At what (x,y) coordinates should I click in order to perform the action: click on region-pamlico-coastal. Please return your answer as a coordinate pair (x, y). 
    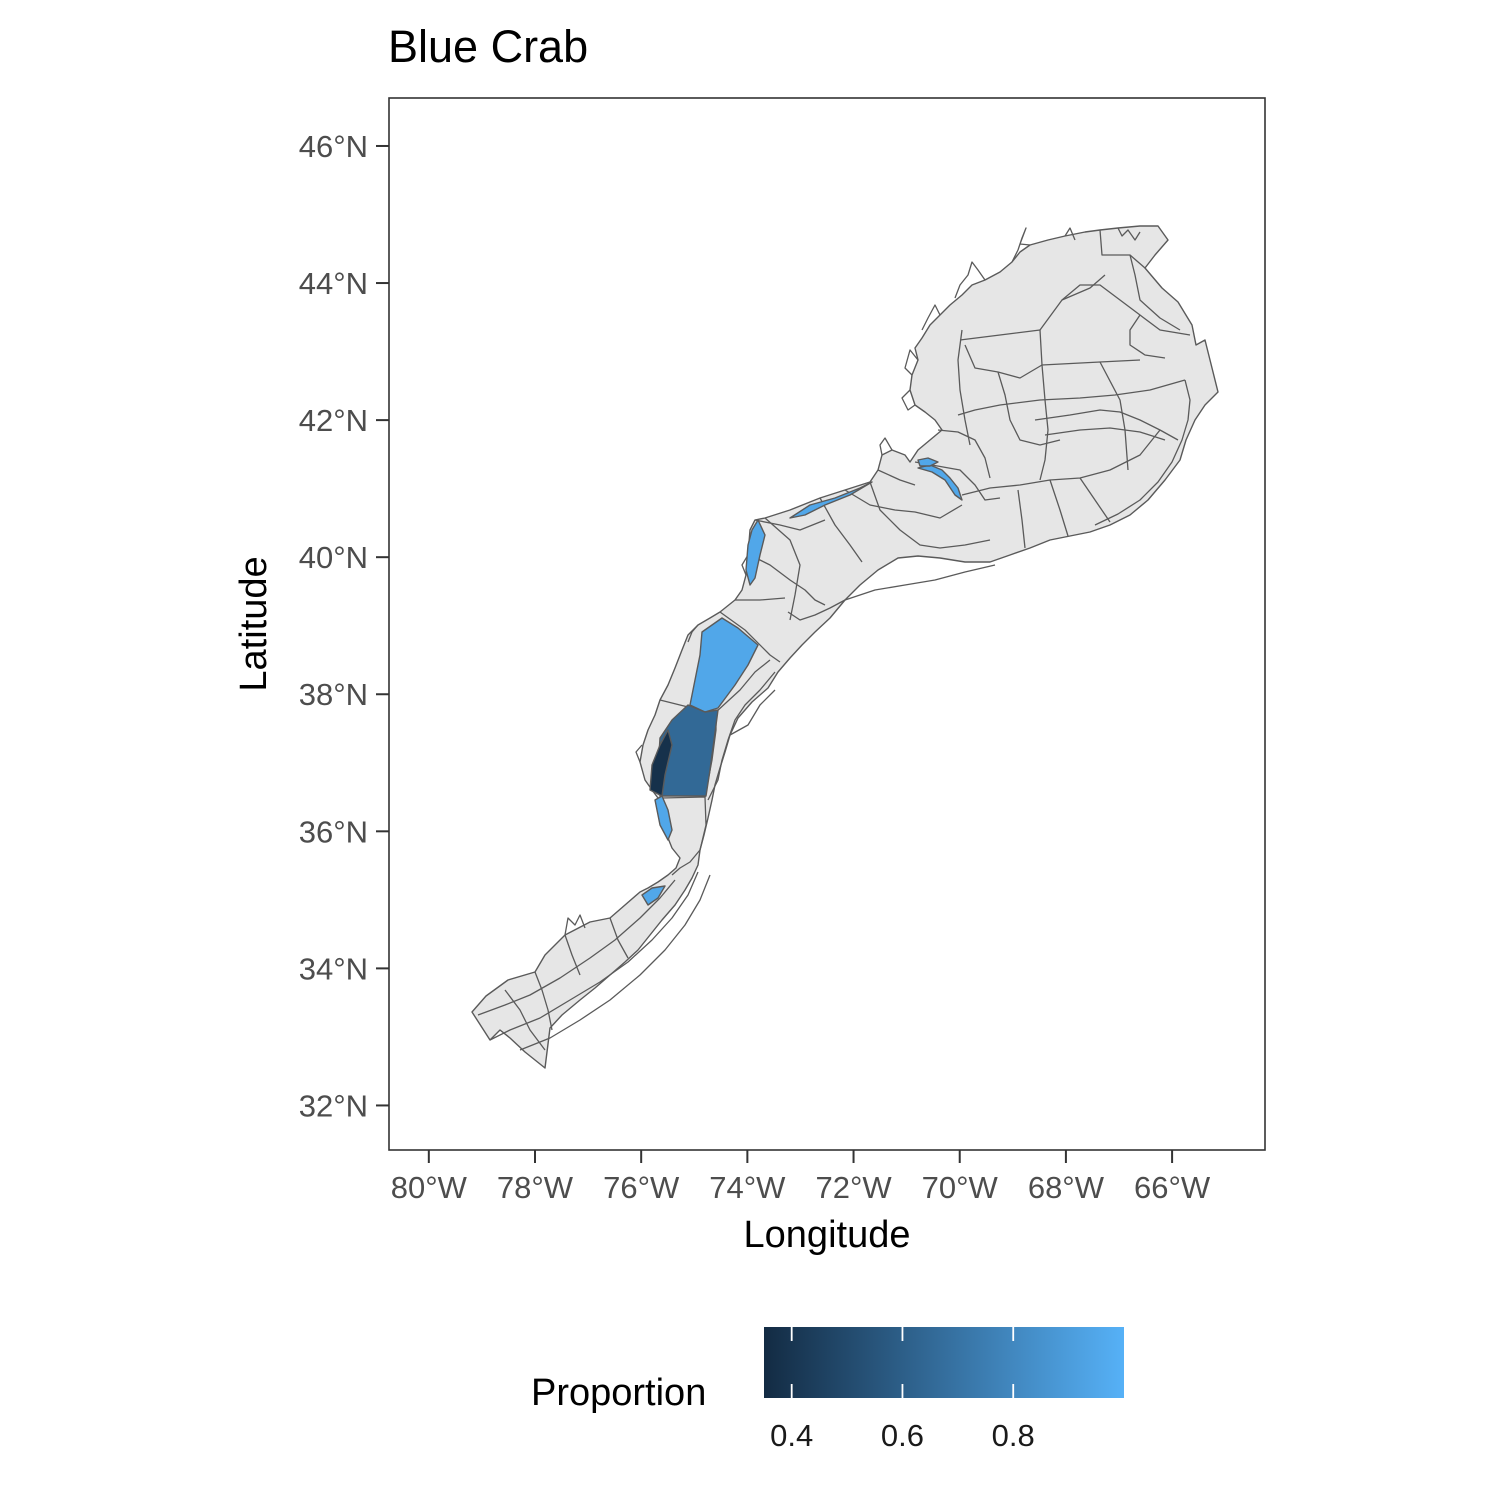
    Looking at the image, I should click on (653, 895).